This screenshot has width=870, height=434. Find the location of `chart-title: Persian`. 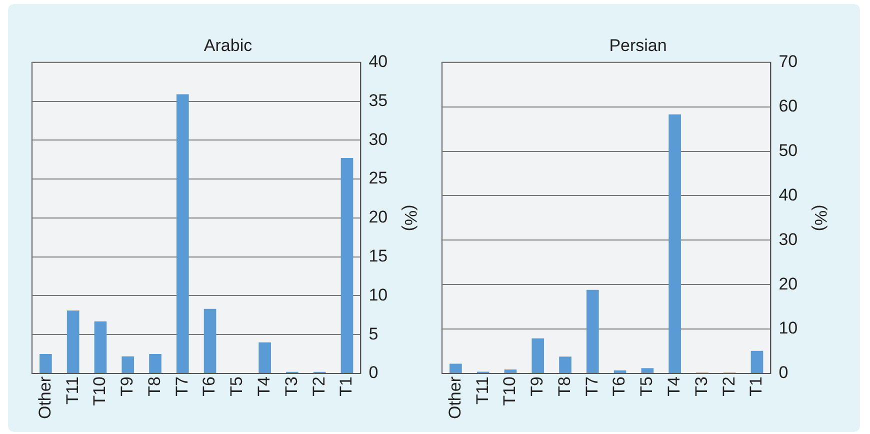

chart-title: Persian is located at coordinates (638, 45).